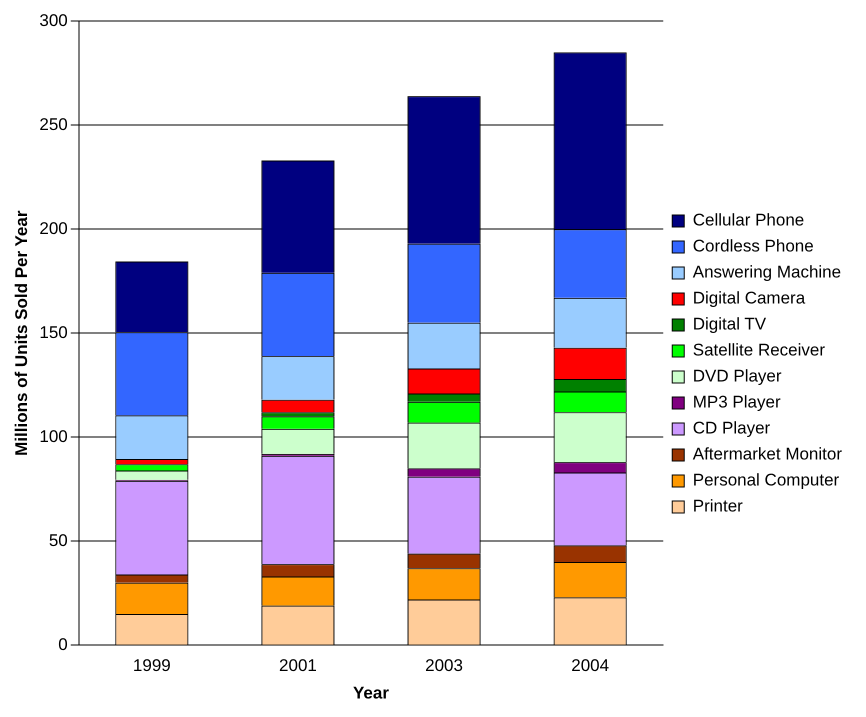 This screenshot has width=866, height=717. Describe the element at coordinates (767, 454) in the screenshot. I see `legend-label: Aftermarket Monitor` at that location.